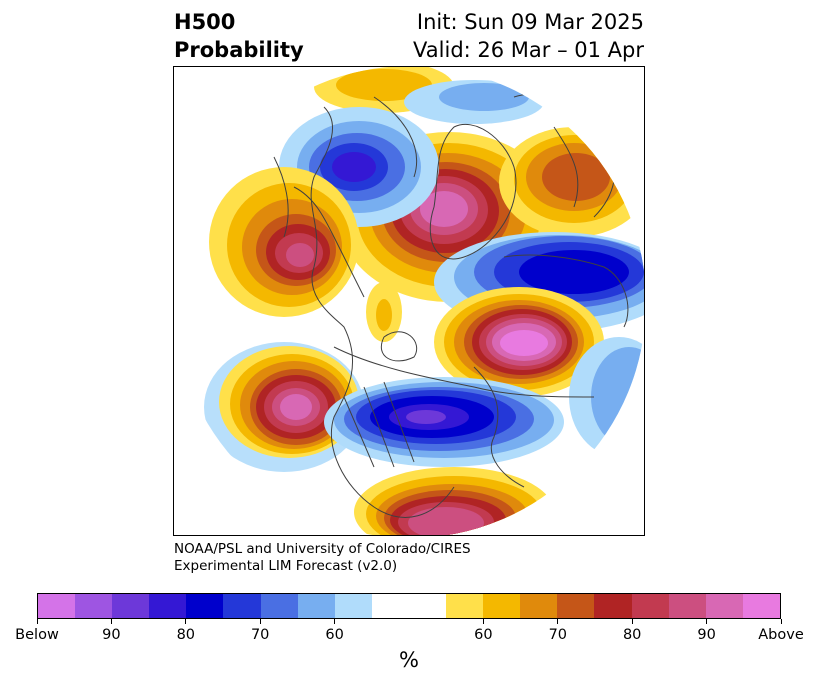 This screenshot has height=686, width=819. I want to click on colorbar, so click(409, 606).